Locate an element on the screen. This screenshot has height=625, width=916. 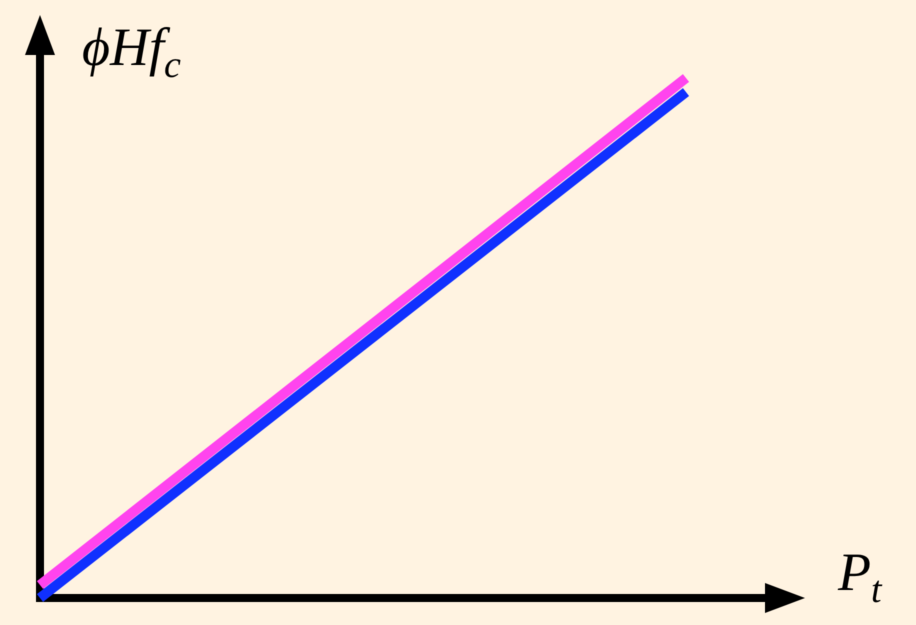
x-axis-title: P$_{t}$ is located at coordinates (860, 576).